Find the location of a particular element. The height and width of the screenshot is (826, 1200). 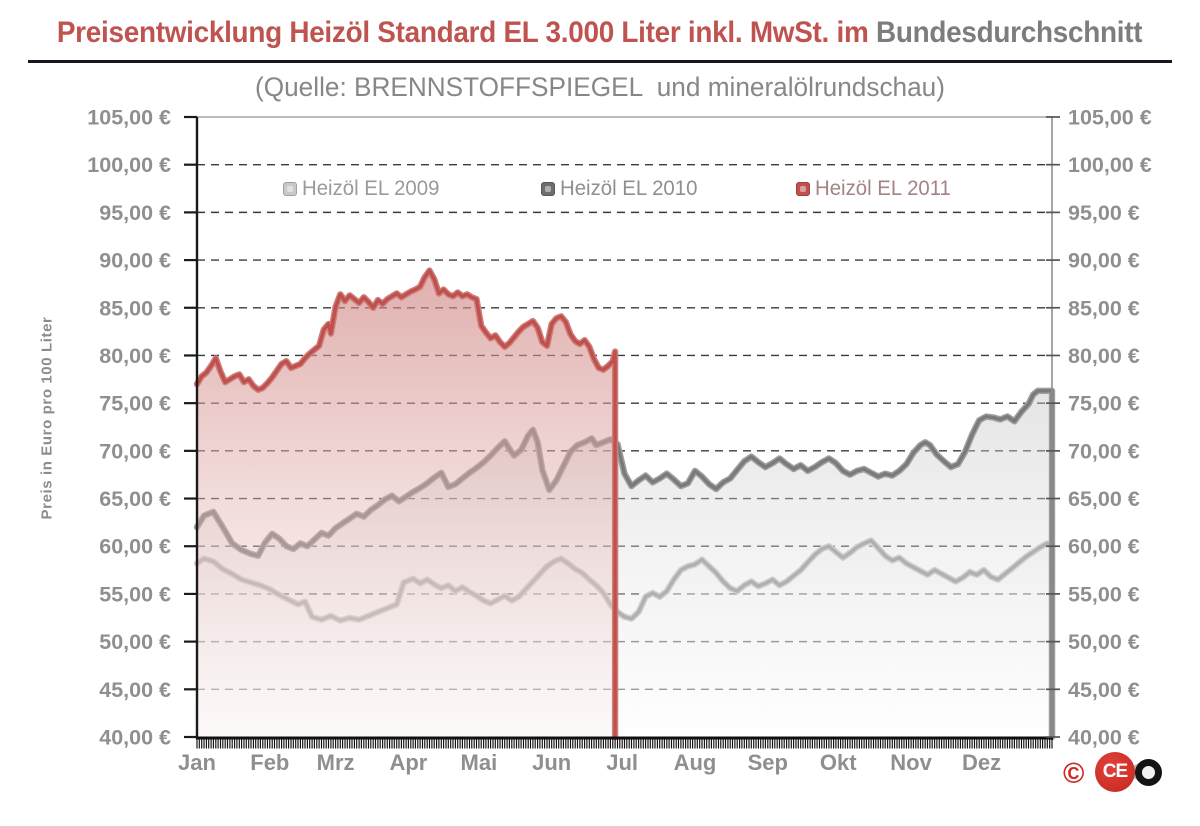

x-axis-month-label: Sep is located at coordinates (768, 762).